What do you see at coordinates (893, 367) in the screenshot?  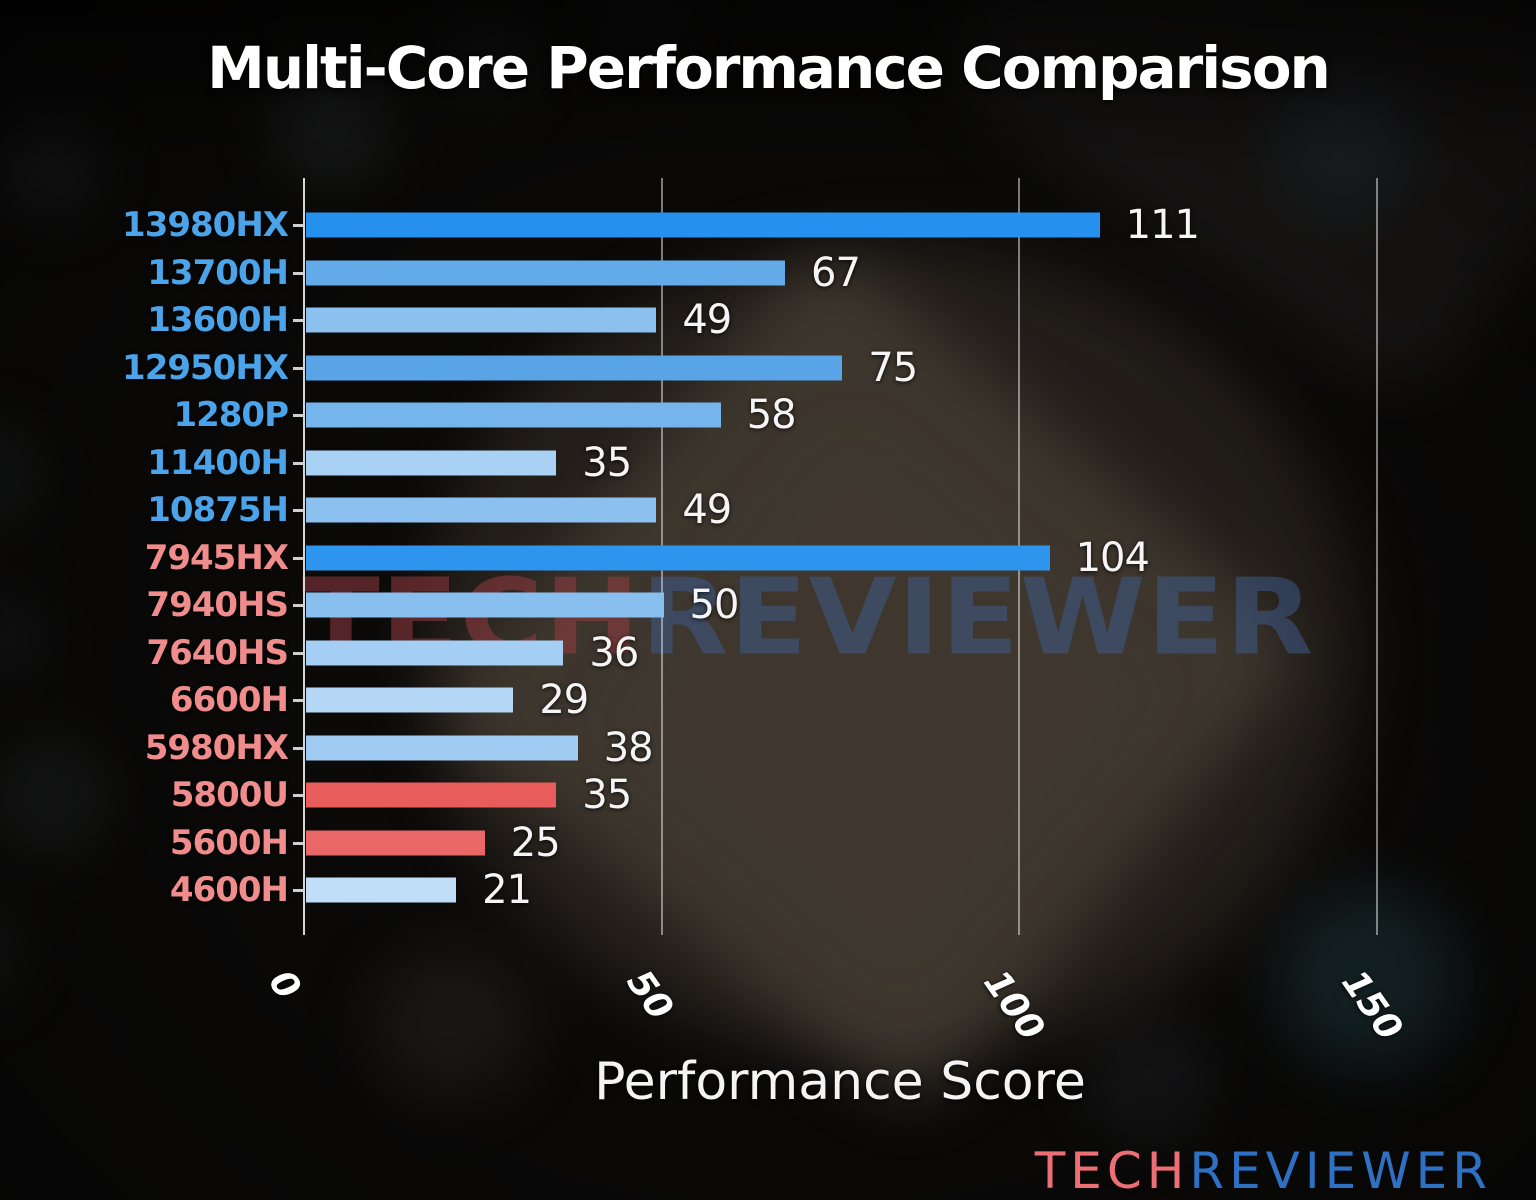 I see `value-label: 75` at bounding box center [893, 367].